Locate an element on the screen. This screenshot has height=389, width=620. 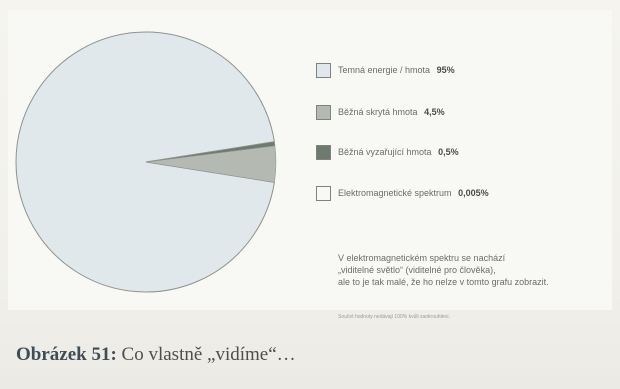
note-line-1: V elektromagnetickém spektru se nachází is located at coordinates (422, 258).